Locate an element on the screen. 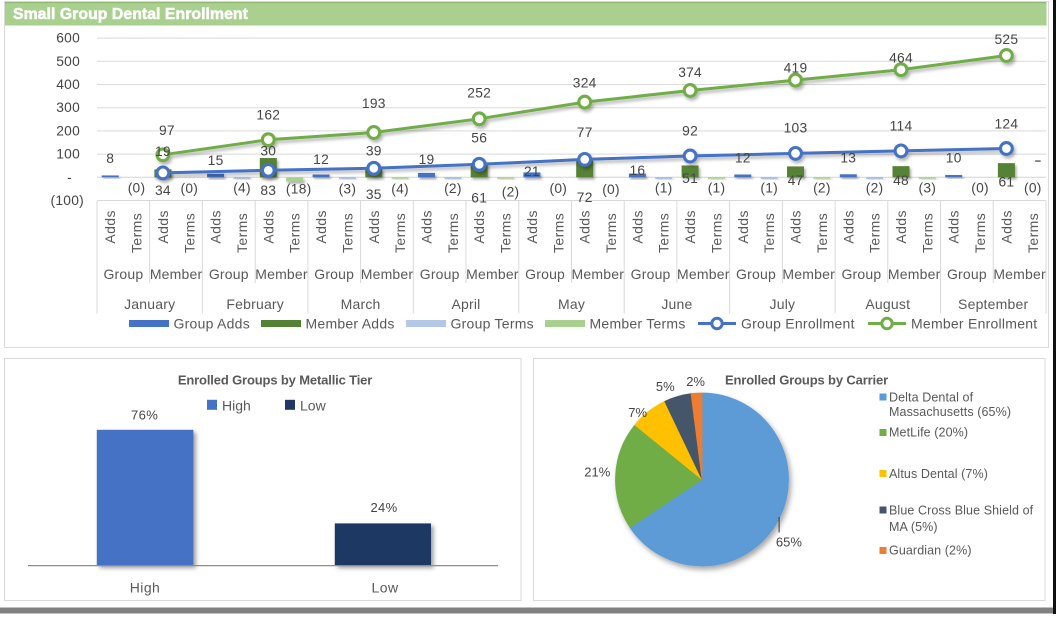  svg-text: 35 is located at coordinates (374, 194).